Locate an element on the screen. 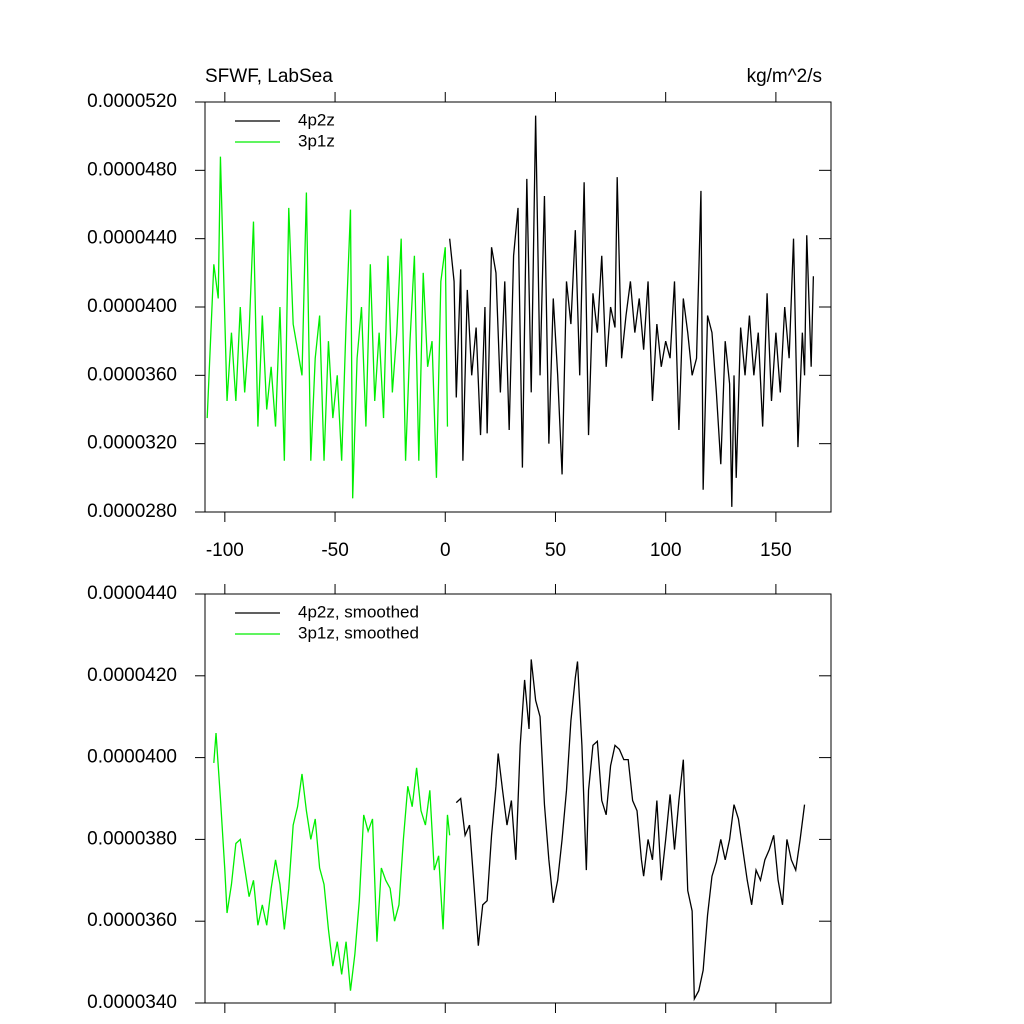  y-tick-label: 0.0000320 is located at coordinates (132, 443).